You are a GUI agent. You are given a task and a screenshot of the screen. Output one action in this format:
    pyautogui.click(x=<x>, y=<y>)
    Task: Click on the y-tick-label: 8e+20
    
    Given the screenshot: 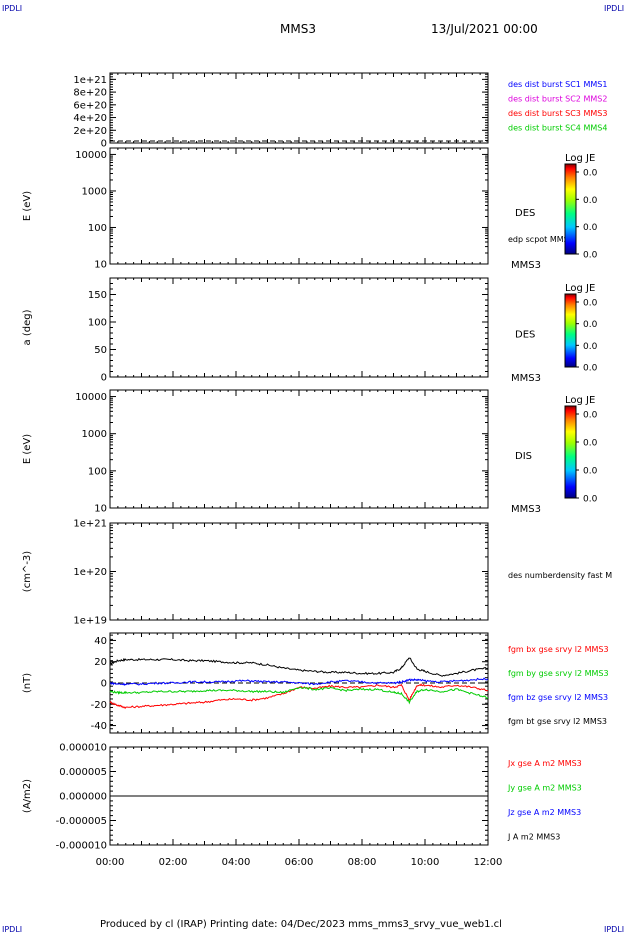 What is the action you would take?
    pyautogui.click(x=90, y=93)
    